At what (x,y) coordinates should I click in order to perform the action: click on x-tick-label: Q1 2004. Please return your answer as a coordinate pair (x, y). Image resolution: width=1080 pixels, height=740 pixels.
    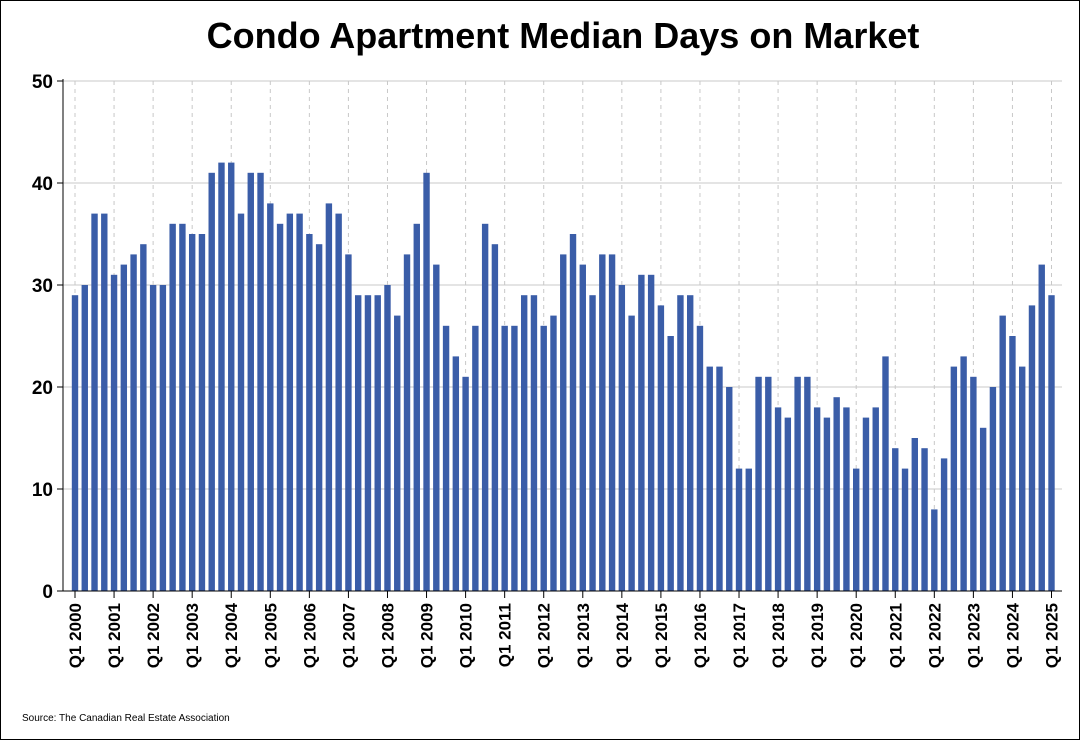
    Looking at the image, I should click on (231, 635).